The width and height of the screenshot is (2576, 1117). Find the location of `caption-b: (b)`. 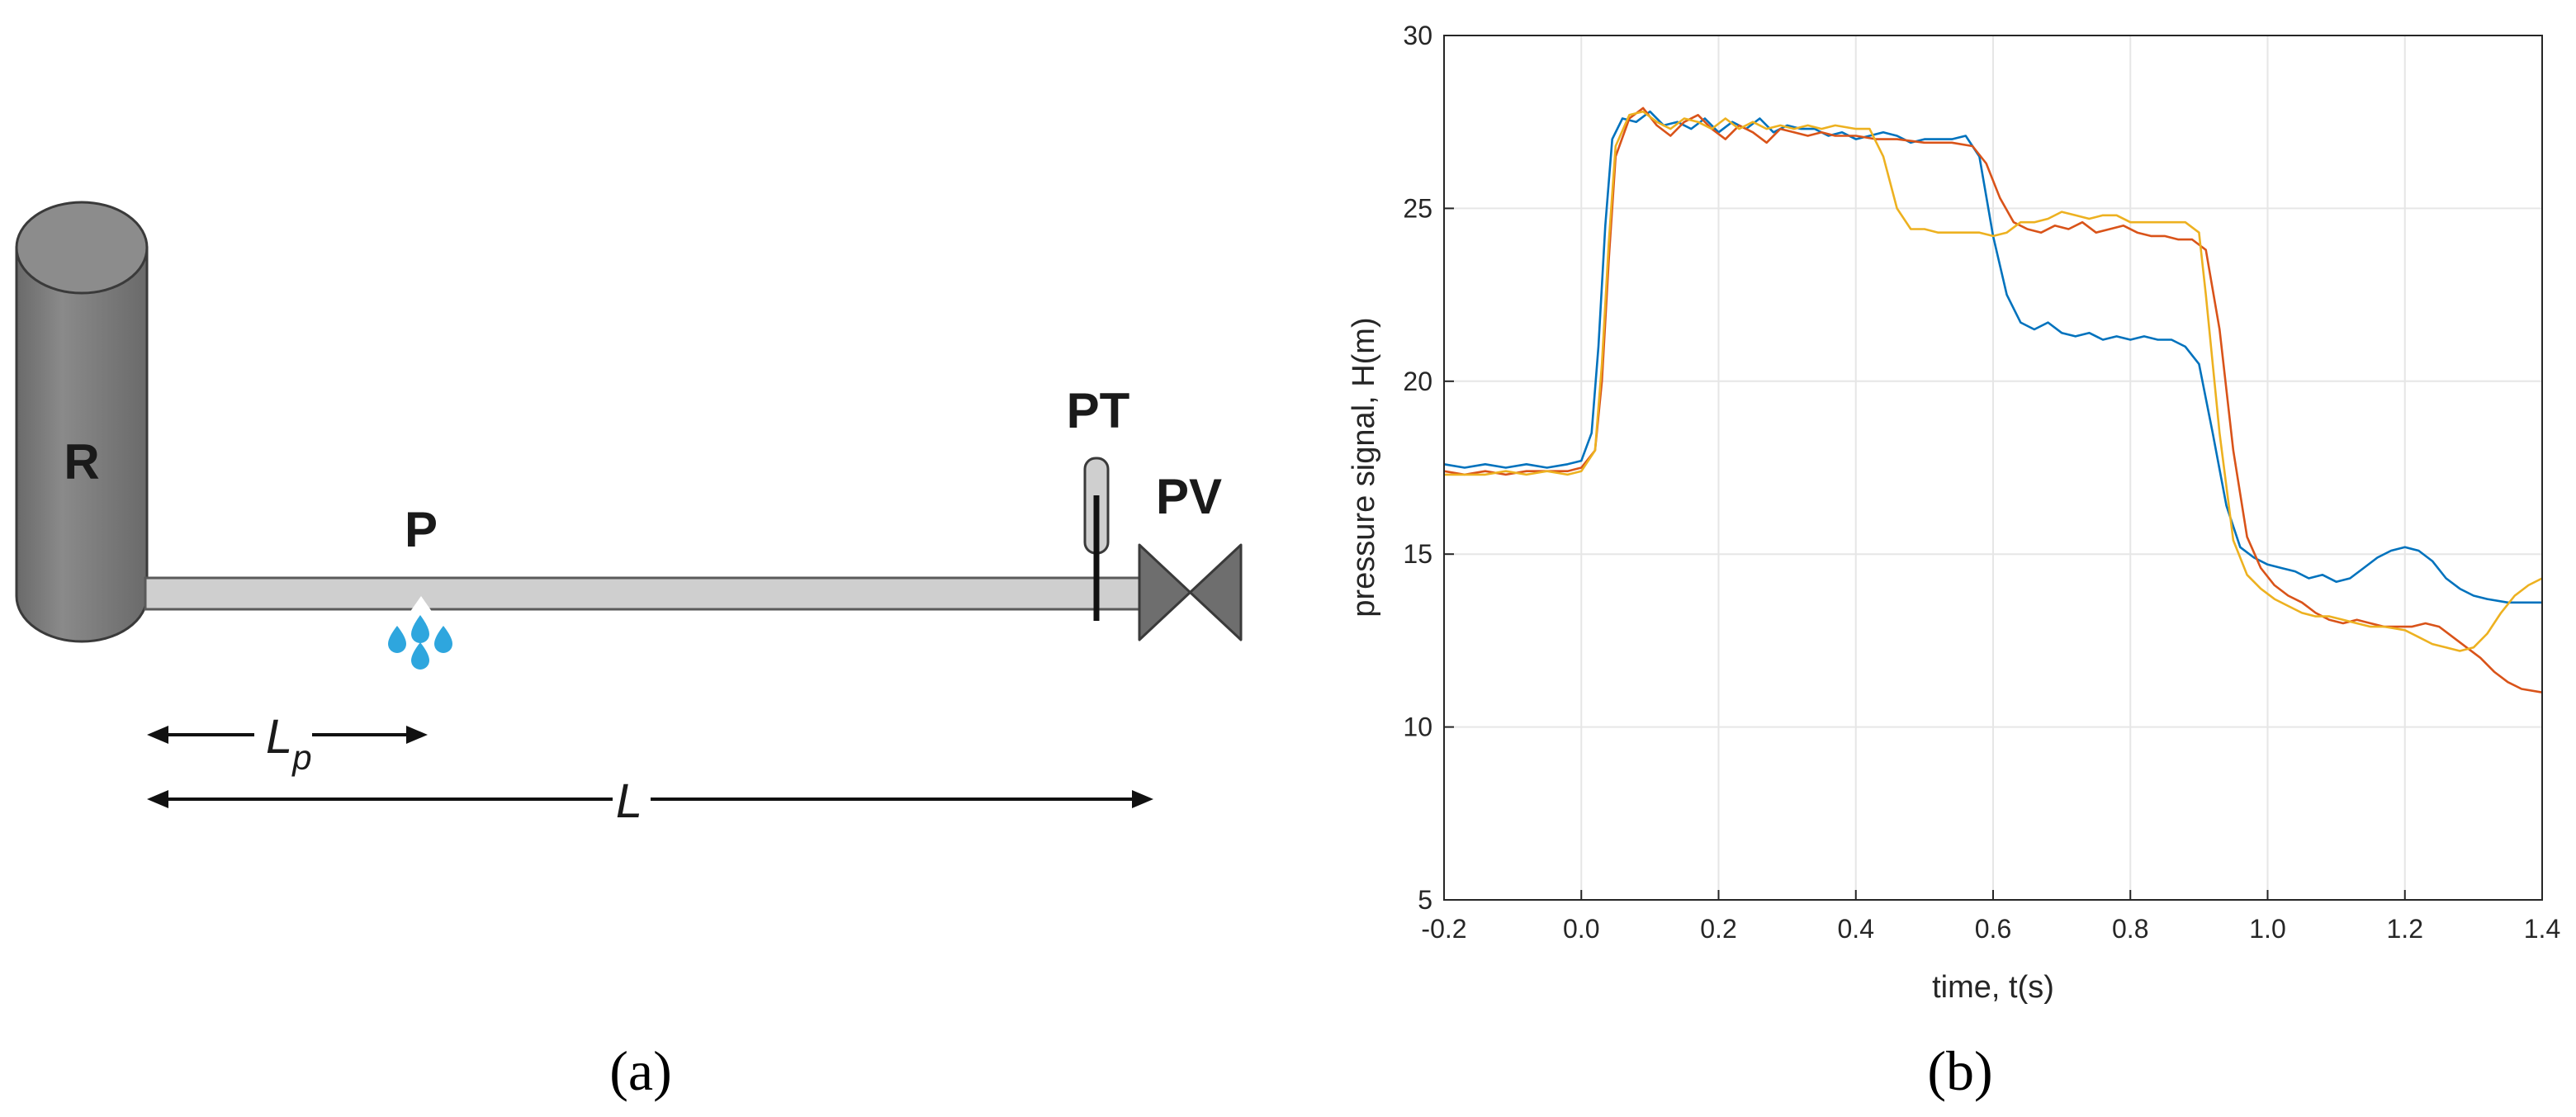

caption-b: (b) is located at coordinates (1959, 1070).